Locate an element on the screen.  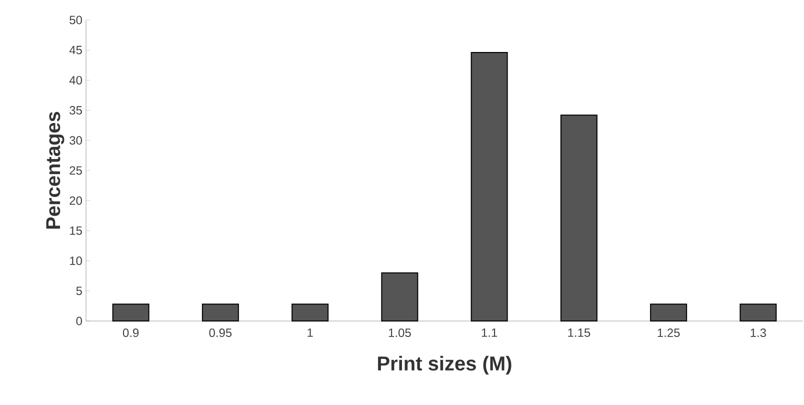
y-axis-title: Percentages is located at coordinates (55, 170).